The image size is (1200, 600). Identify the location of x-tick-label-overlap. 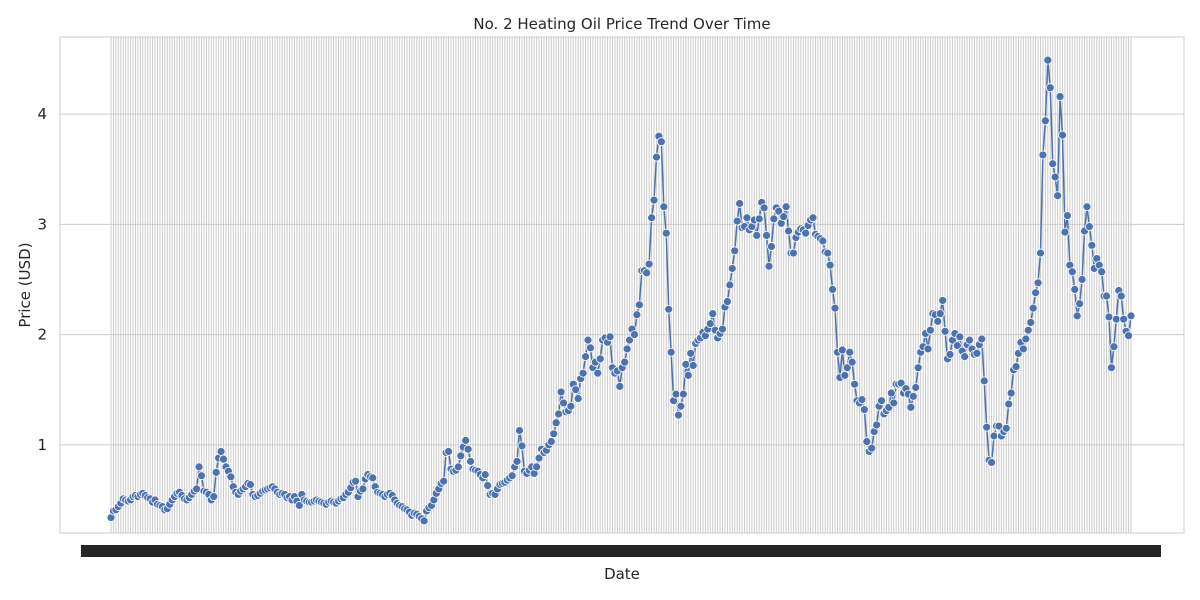
(621, 551).